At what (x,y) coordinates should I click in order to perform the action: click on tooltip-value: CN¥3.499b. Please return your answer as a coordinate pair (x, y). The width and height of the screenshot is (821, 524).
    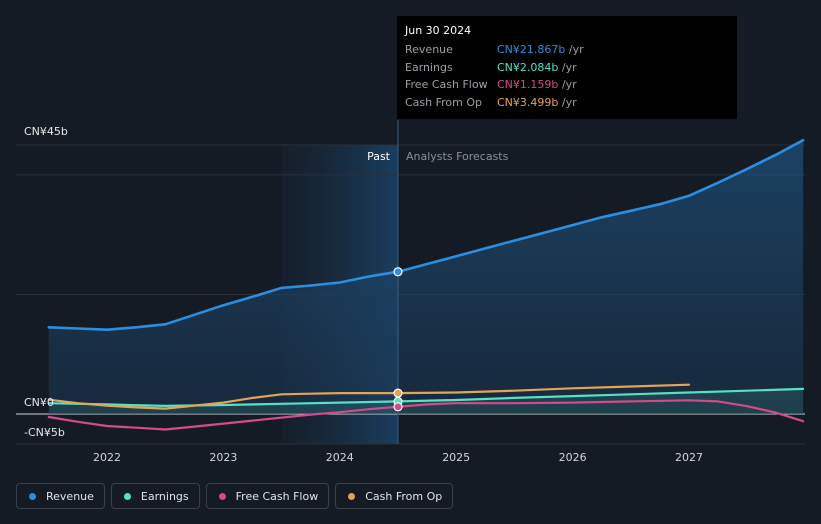
    Looking at the image, I should click on (528, 102).